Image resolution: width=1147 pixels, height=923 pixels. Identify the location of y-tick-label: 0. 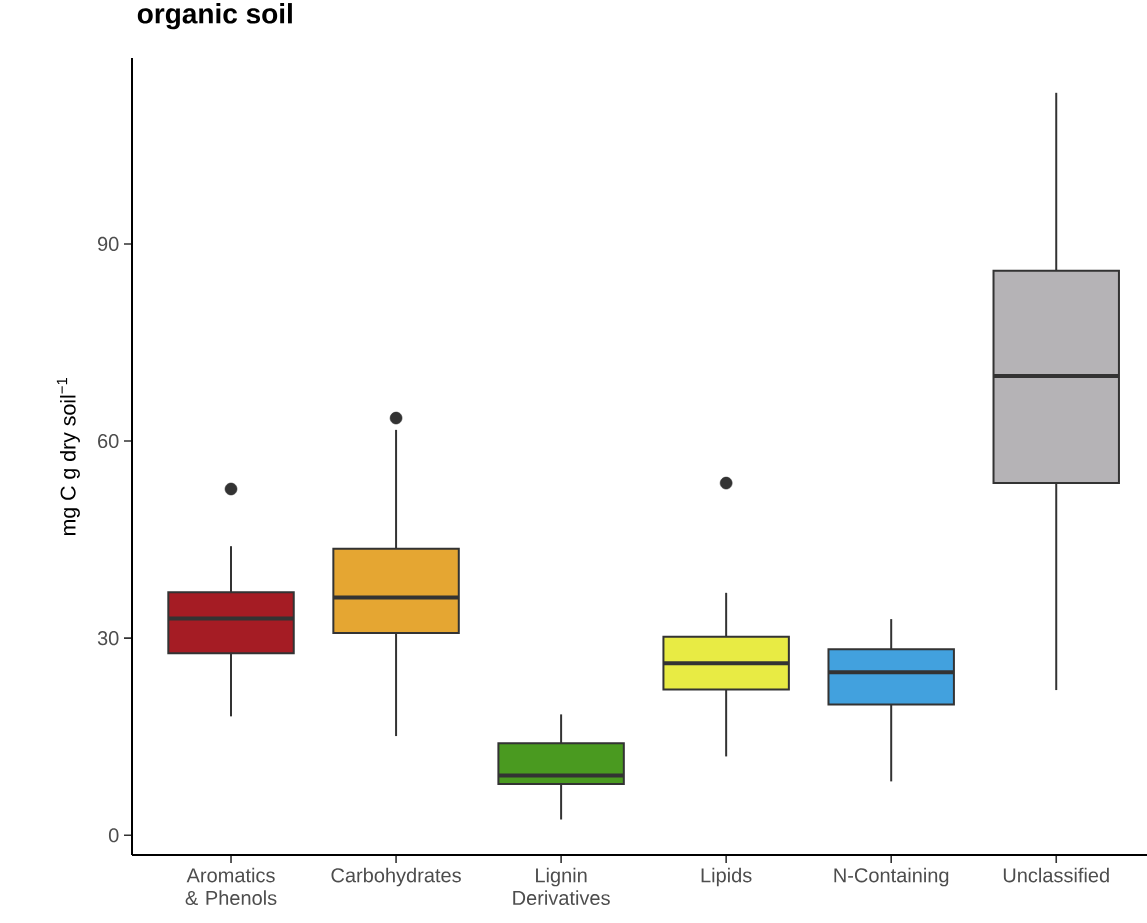
(113, 835).